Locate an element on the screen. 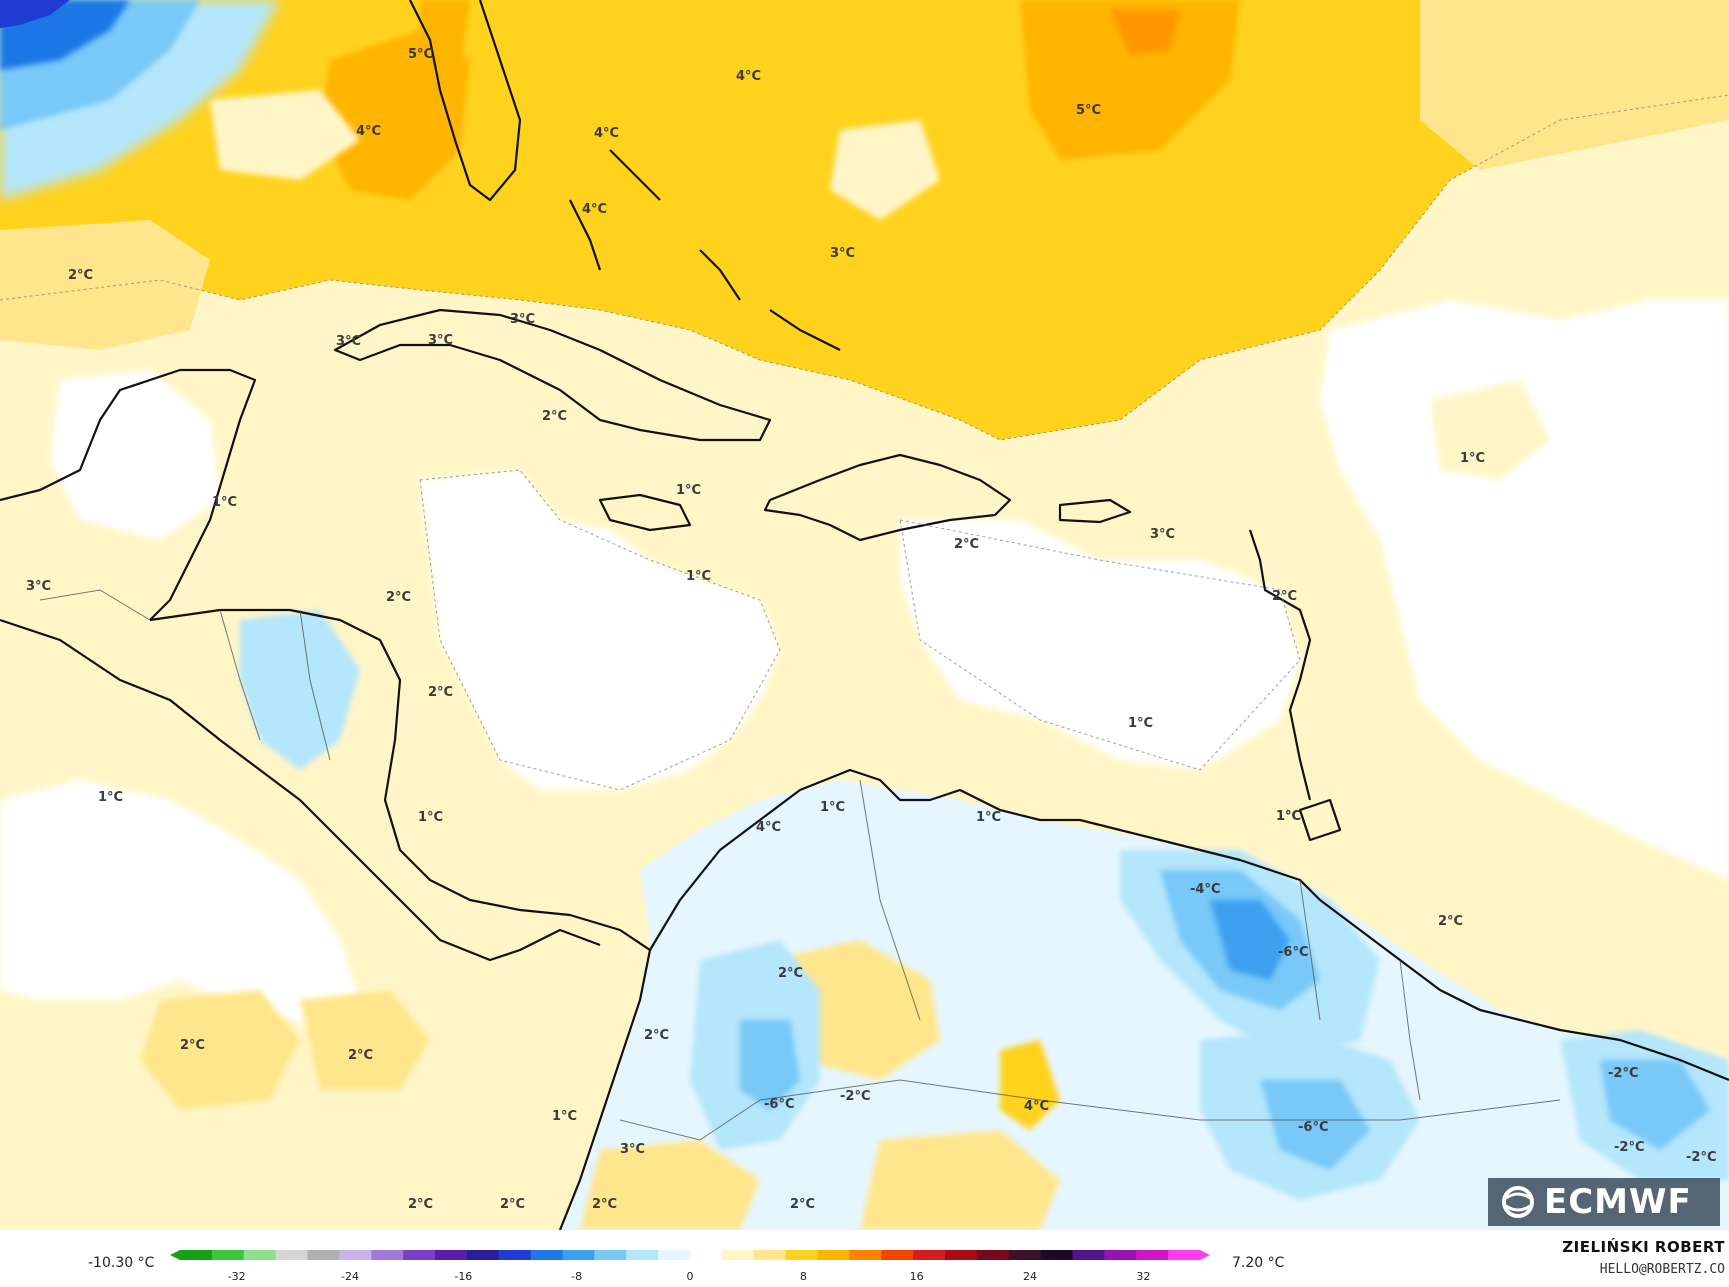  coastline-trinidad is located at coordinates (1320, 820).